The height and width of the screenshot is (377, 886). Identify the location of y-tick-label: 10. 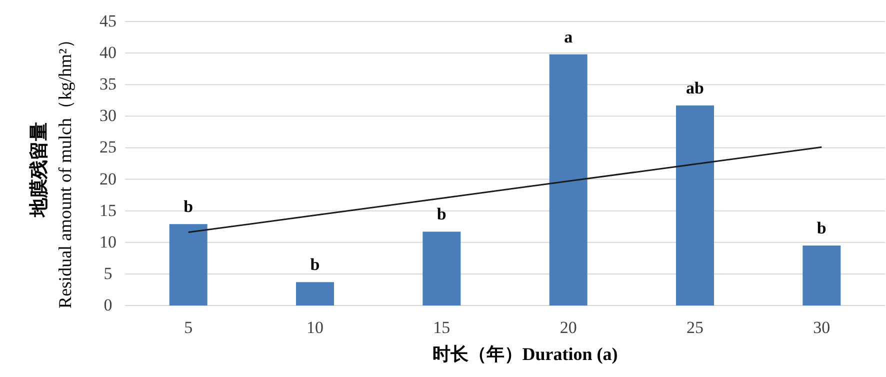
(108, 242).